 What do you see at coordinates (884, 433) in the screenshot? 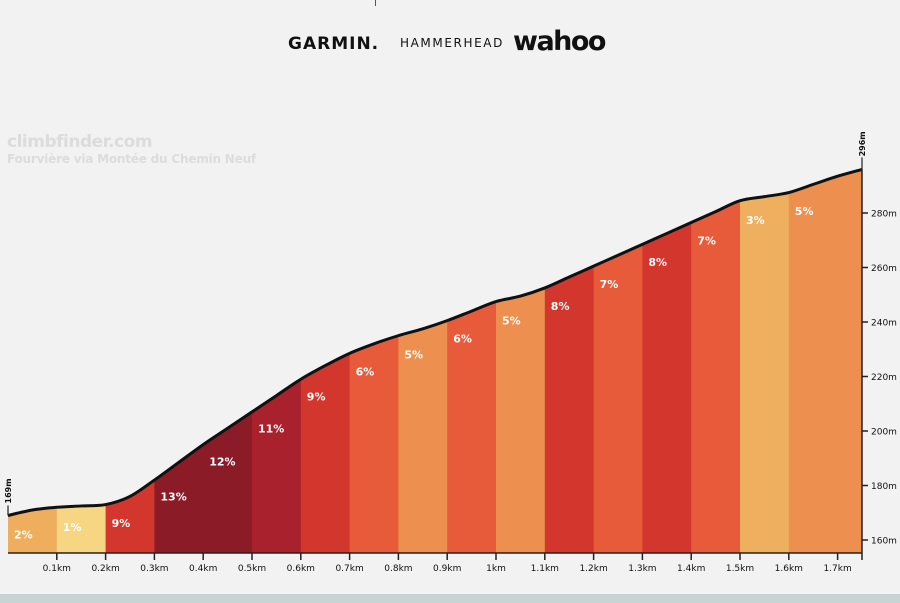
I see `y-tick-label: 200m` at bounding box center [884, 433].